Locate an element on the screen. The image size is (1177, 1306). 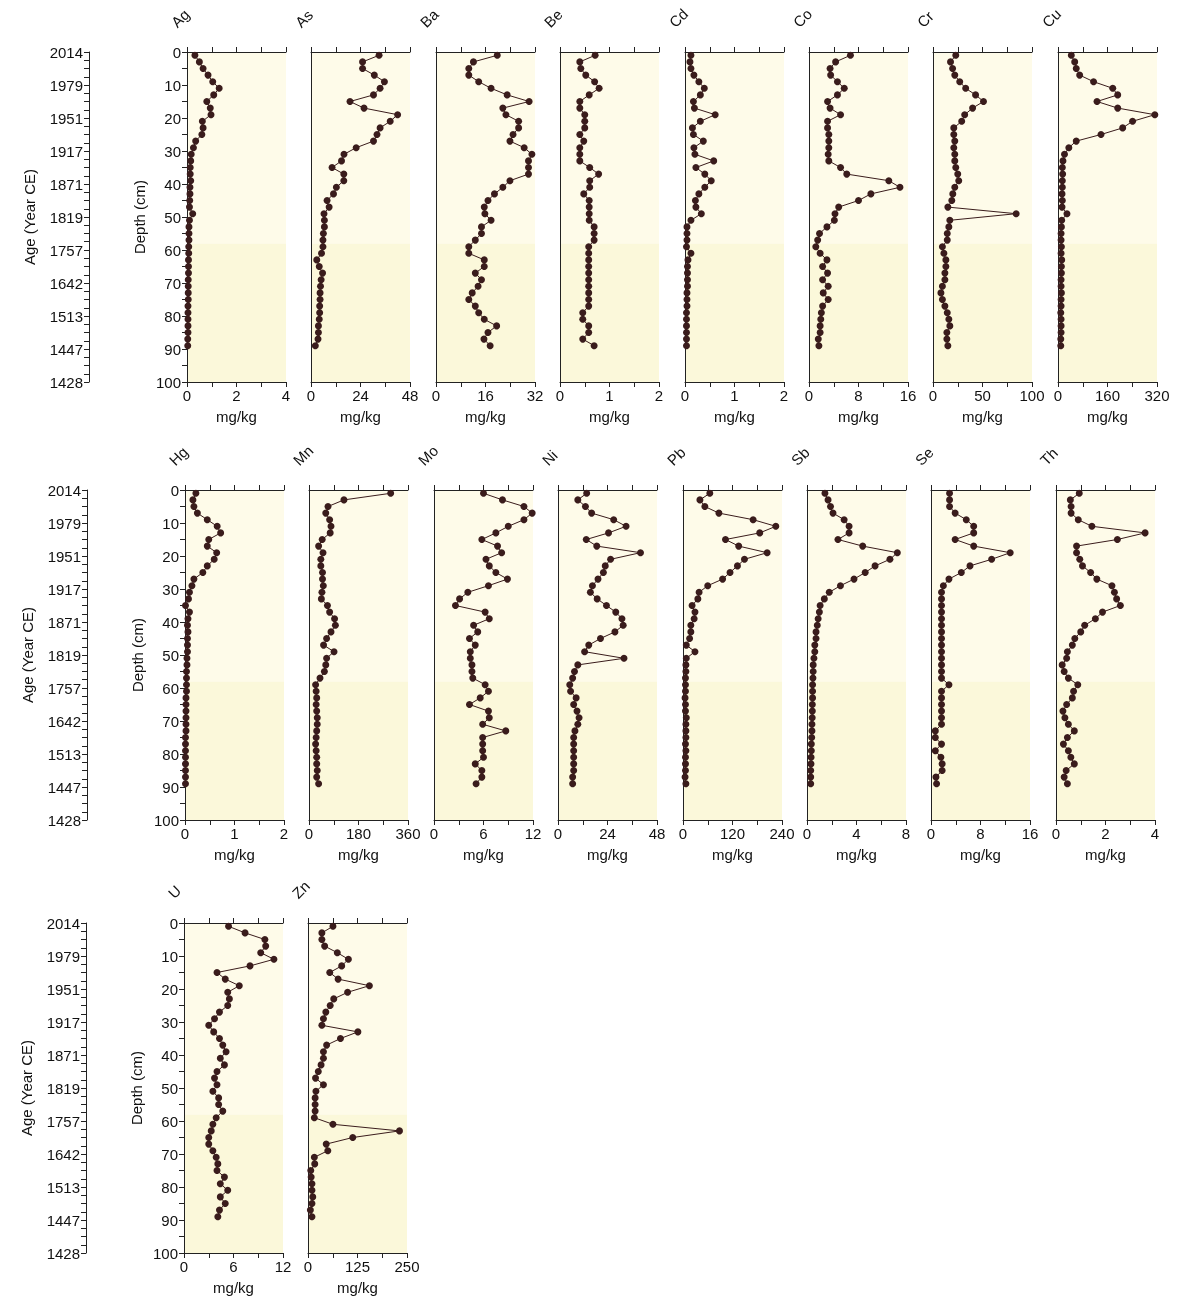
x-tick-label: 240 is located at coordinates (782, 833).